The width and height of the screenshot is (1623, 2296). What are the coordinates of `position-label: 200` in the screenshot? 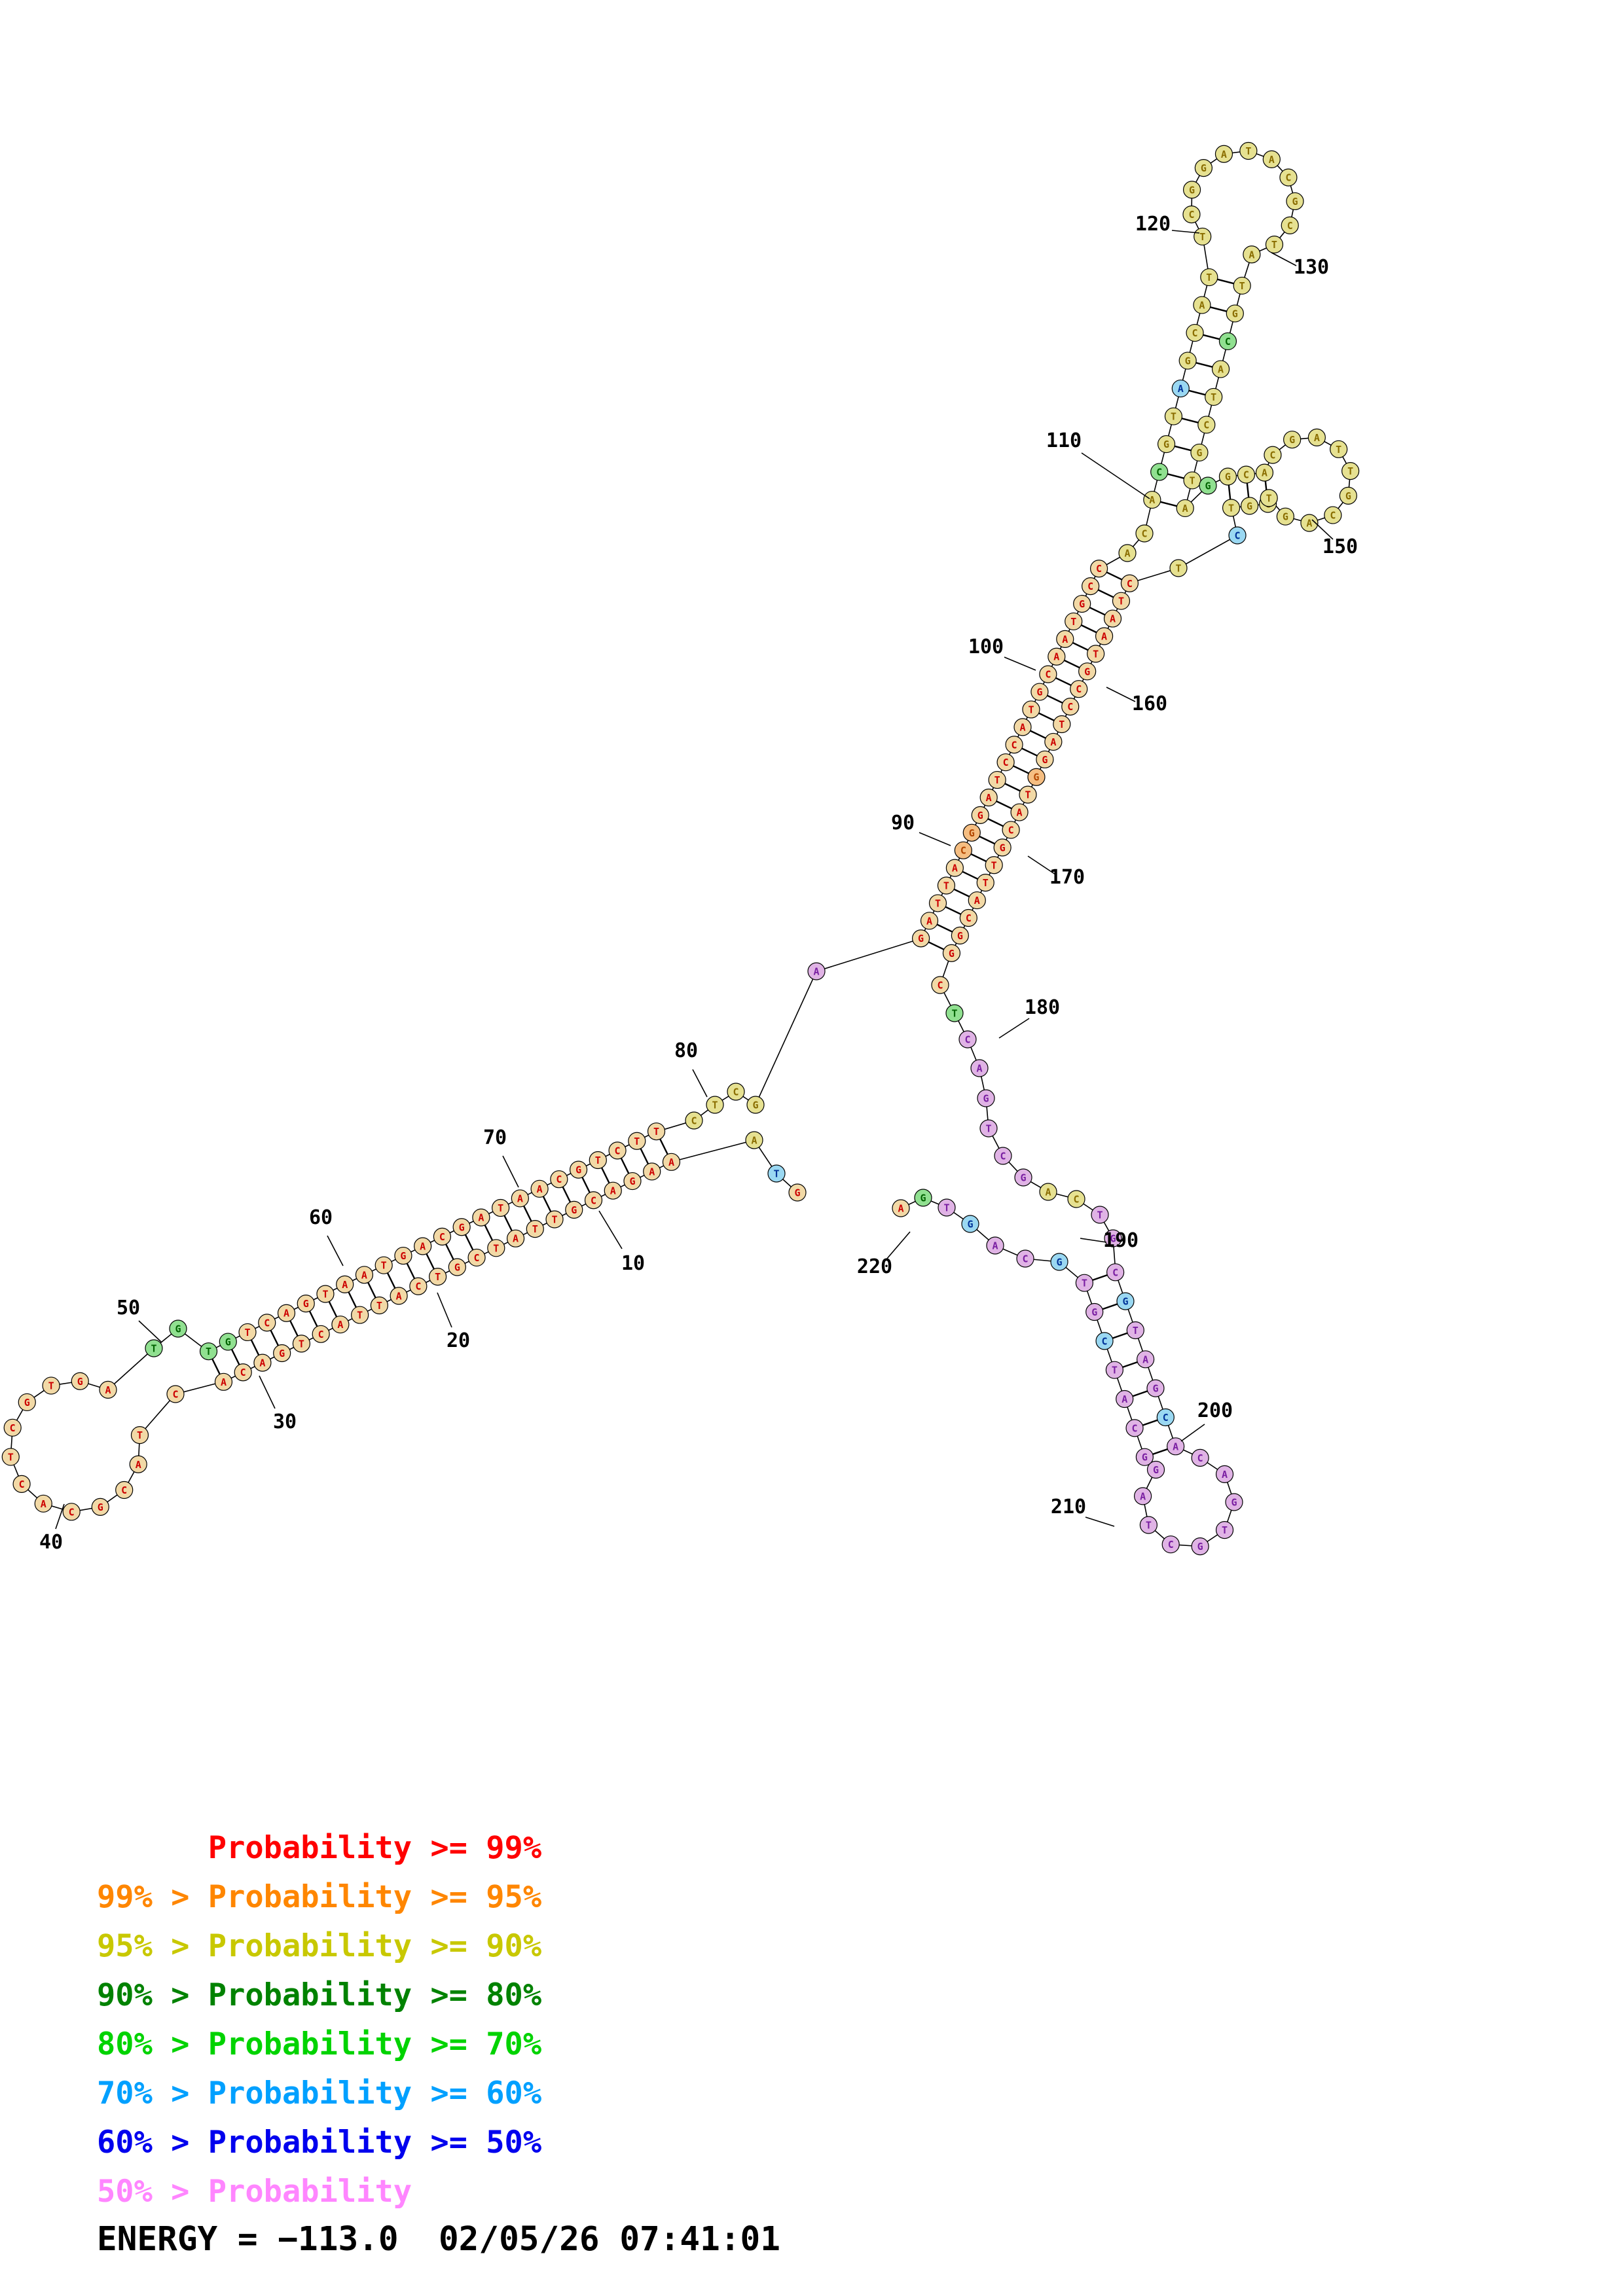 It's located at (1215, 1410).